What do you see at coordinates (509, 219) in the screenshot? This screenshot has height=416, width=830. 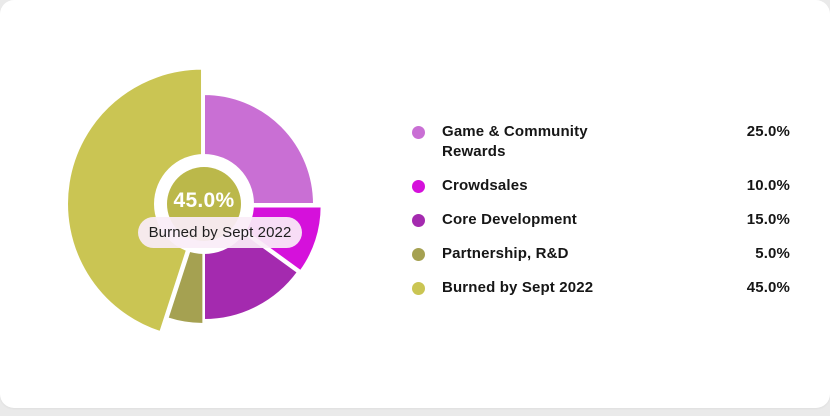 I see `legend-label: Core Development` at bounding box center [509, 219].